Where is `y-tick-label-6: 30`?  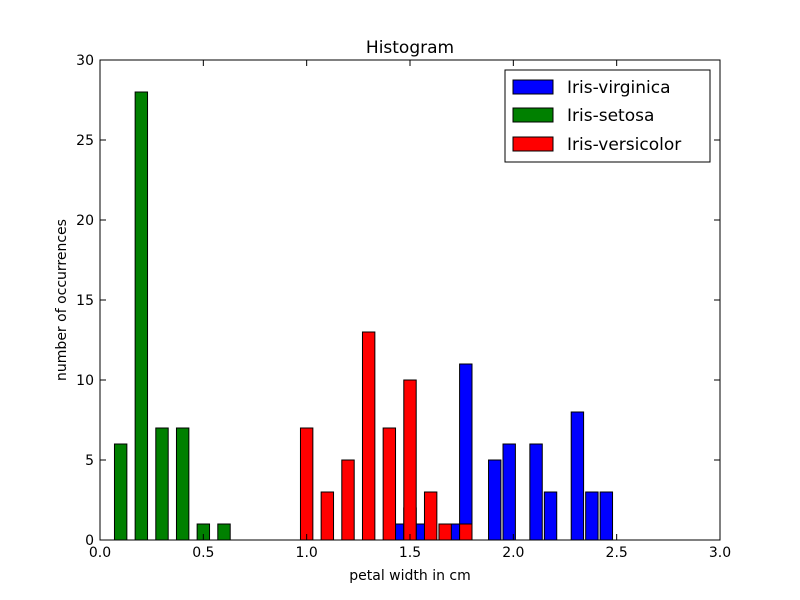 y-tick-label-6: 30 is located at coordinates (85, 61).